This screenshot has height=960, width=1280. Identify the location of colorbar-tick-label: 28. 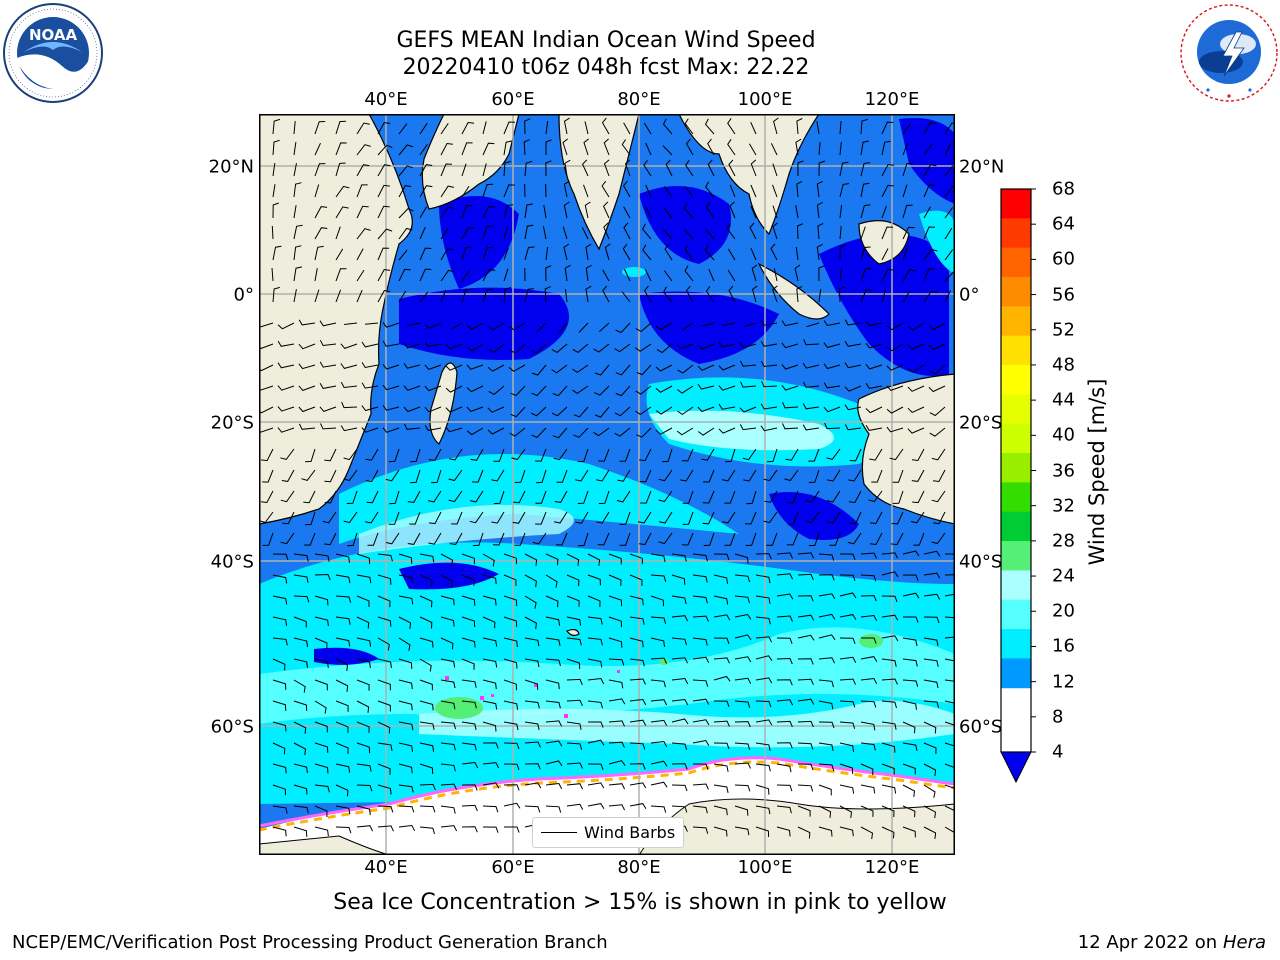
(1063, 541).